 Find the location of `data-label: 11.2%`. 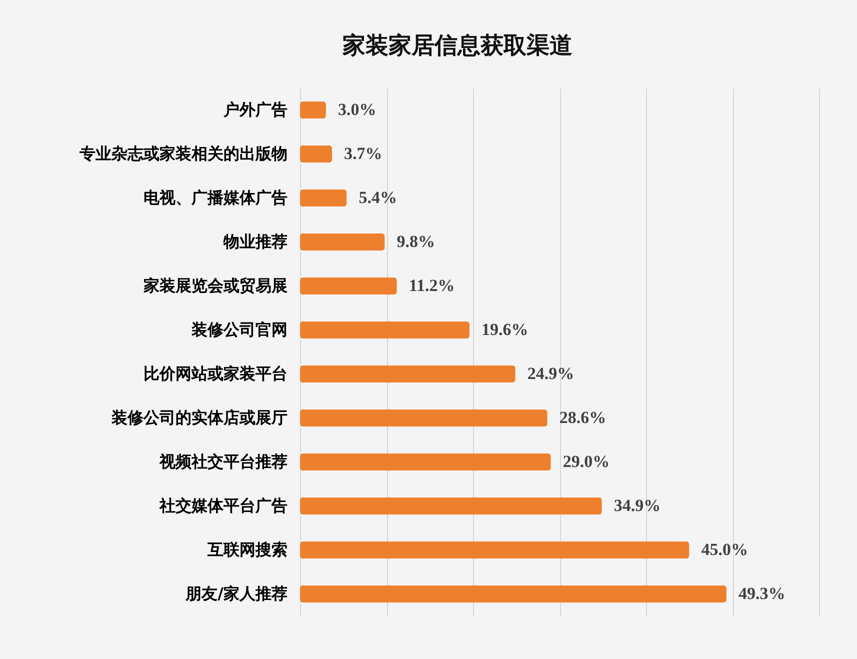

data-label: 11.2% is located at coordinates (431, 285).